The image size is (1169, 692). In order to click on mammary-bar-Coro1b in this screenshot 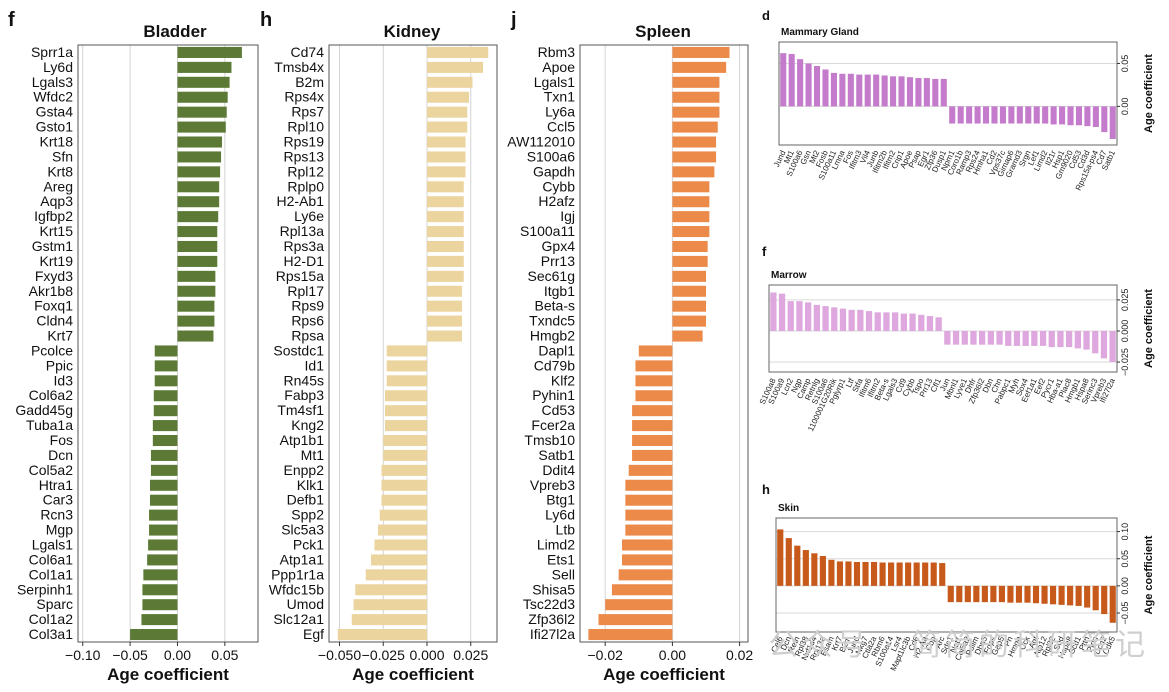, I will do `click(960, 115)`.